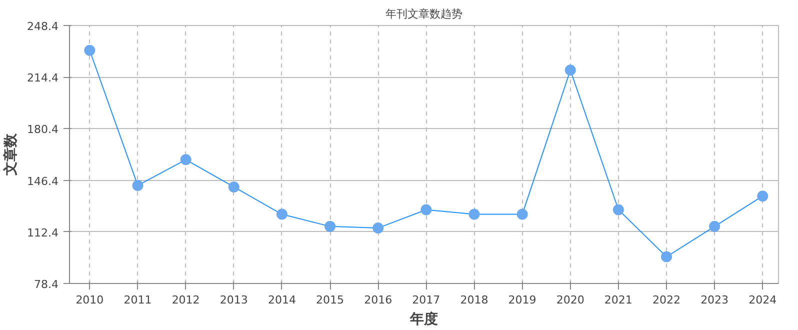 The image size is (798, 330). What do you see at coordinates (618, 300) in the screenshot?
I see `x-tick-label: 2021` at bounding box center [618, 300].